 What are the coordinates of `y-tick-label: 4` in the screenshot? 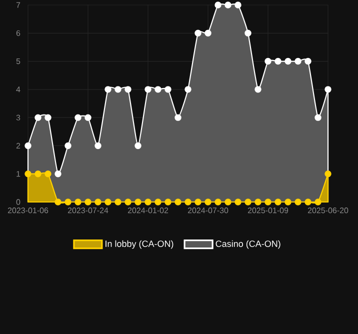 It's located at (18, 89).